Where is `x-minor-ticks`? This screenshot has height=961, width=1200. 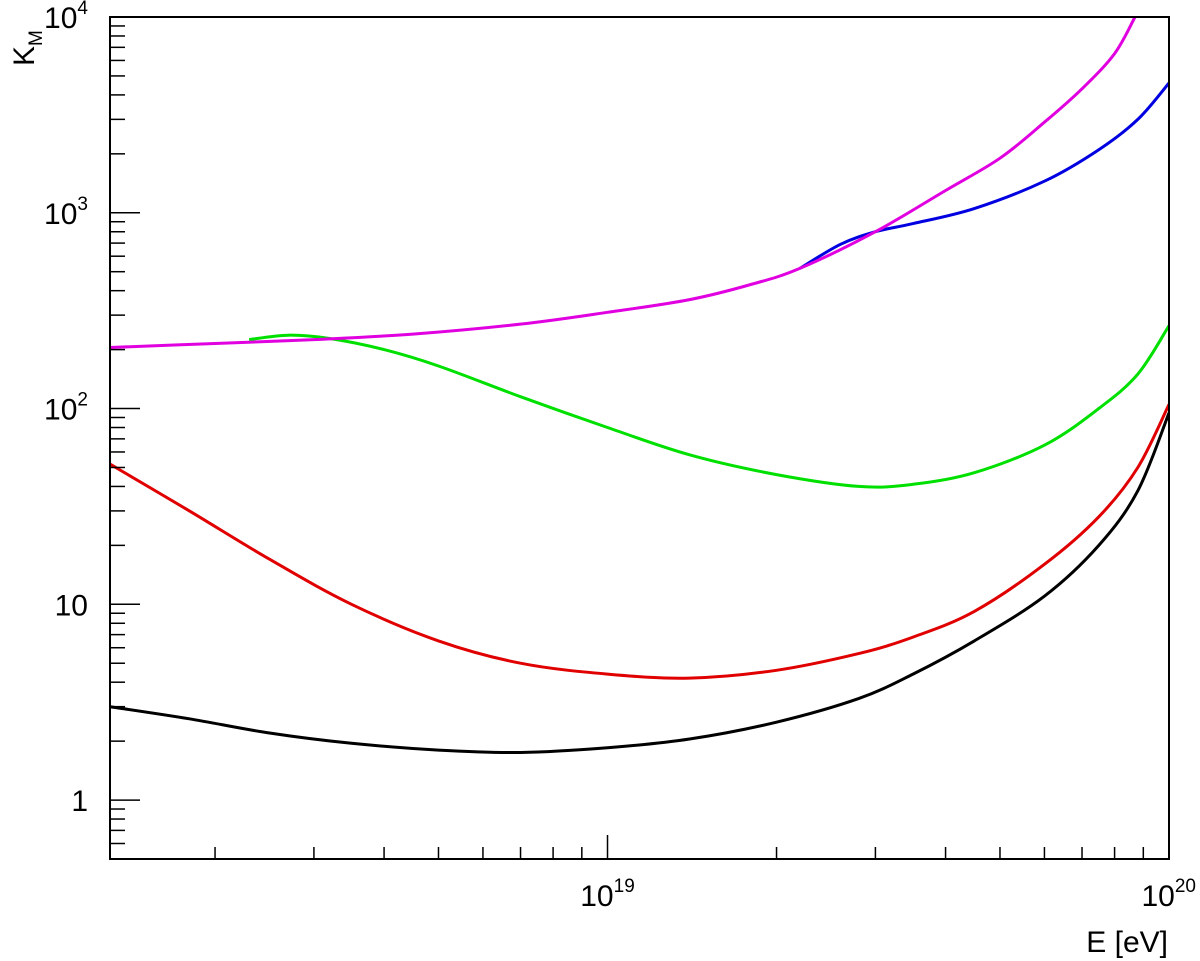
x-minor-ticks is located at coordinates (692, 847).